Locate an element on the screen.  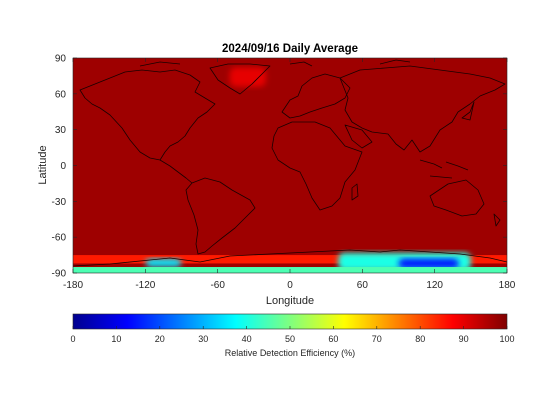
x-tick-label: -120 is located at coordinates (145, 285).